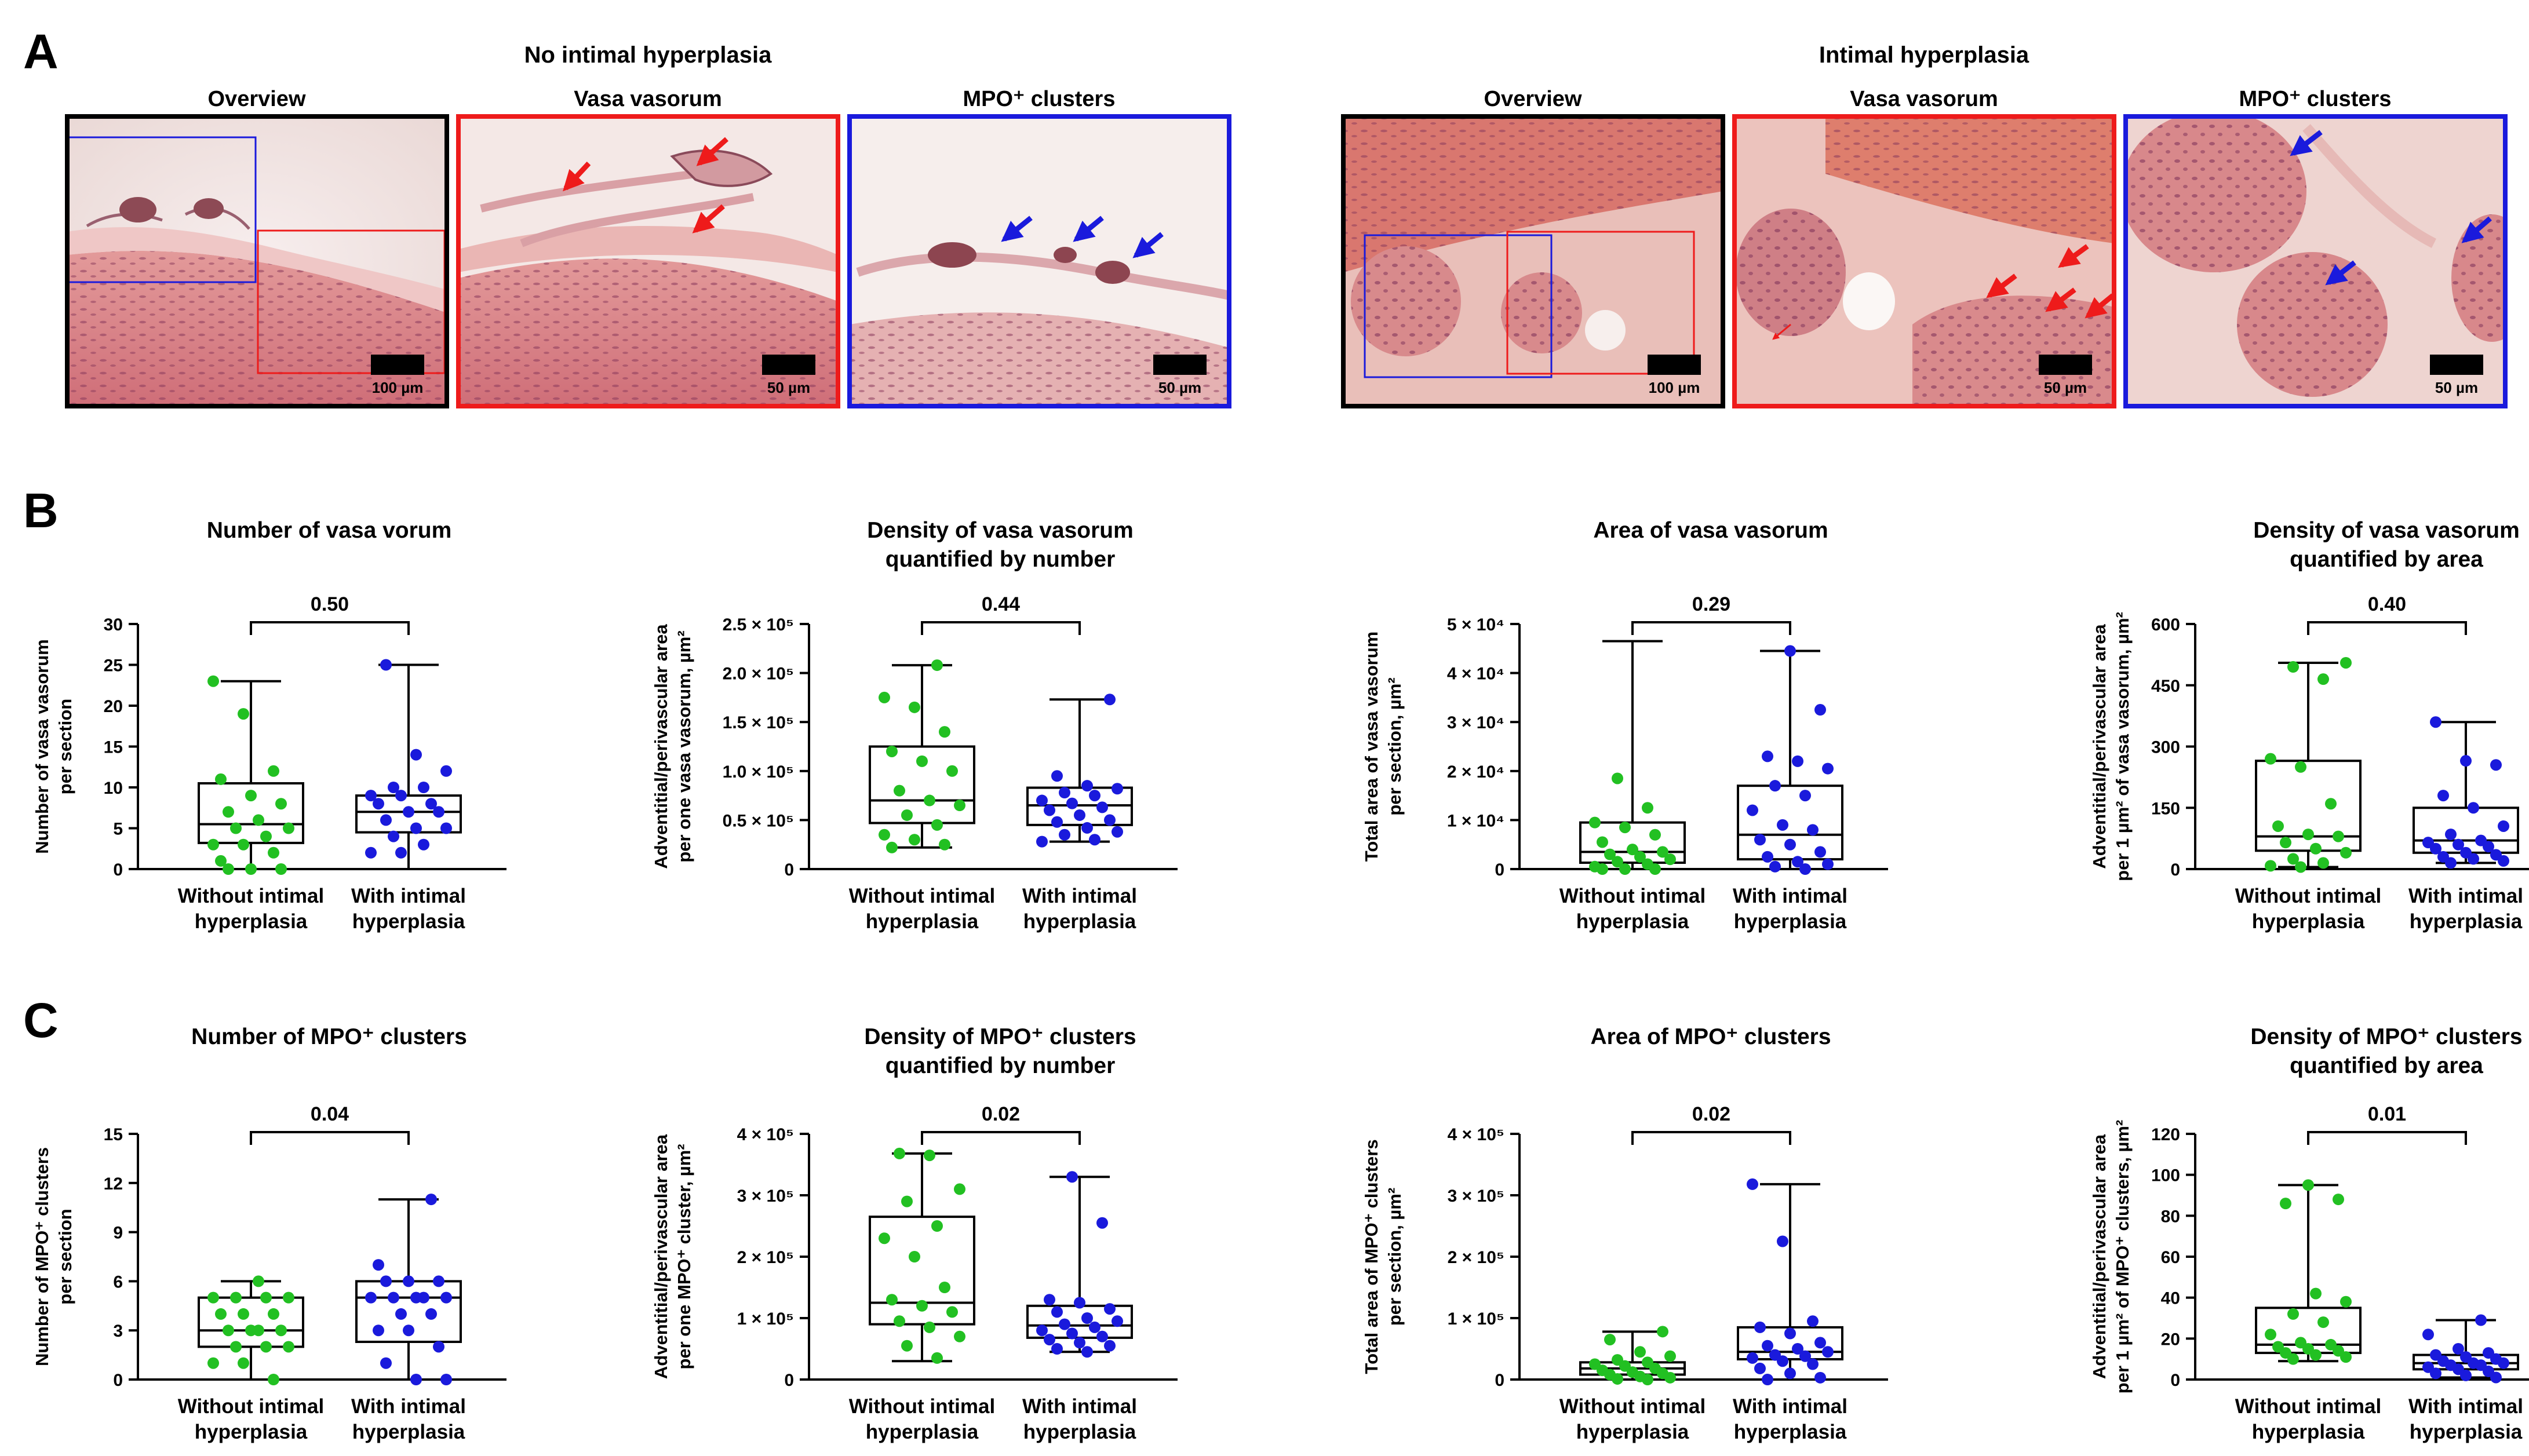  Describe the element at coordinates (759, 772) in the screenshot. I see `y-tick-label: 1.0 × 10⁵` at that location.